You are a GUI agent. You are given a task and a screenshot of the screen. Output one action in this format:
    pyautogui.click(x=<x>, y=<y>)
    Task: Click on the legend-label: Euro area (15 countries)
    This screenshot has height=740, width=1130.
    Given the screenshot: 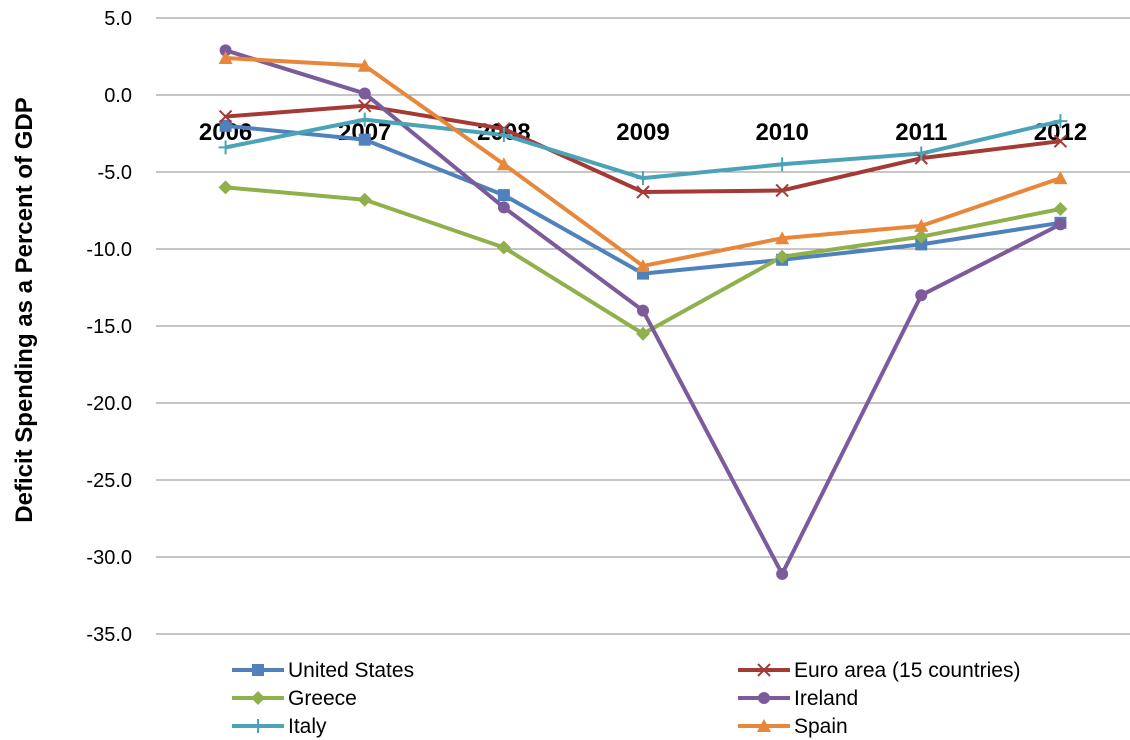 What is the action you would take?
    pyautogui.click(x=907, y=670)
    